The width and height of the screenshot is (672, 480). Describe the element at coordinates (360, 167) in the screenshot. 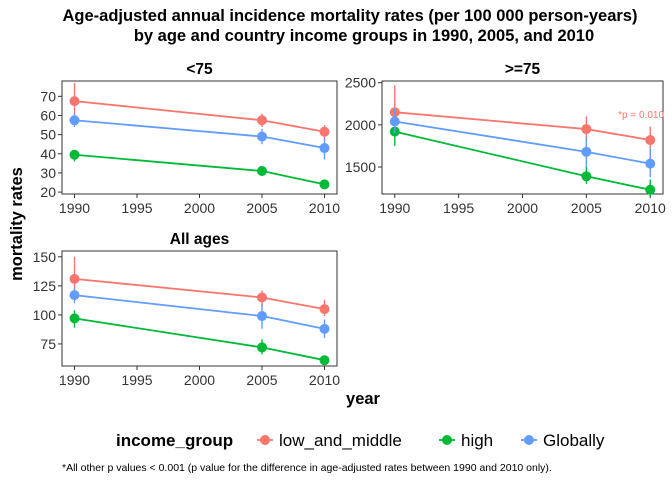

I see `y-tick-label: 1500` at that location.